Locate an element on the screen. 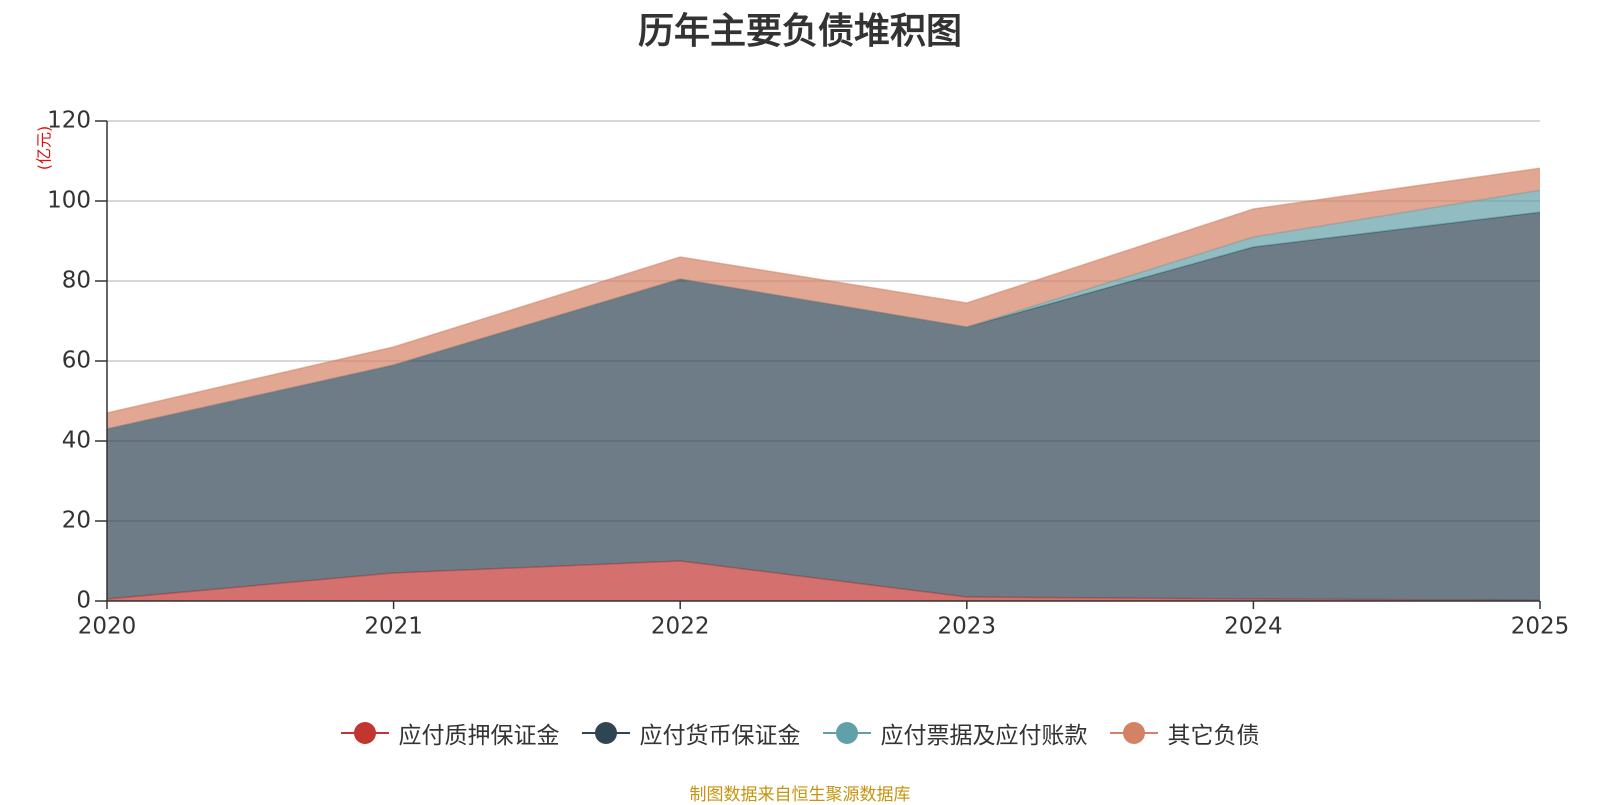 This screenshot has width=1600, height=805. y-tick-label: 20 is located at coordinates (76, 521).